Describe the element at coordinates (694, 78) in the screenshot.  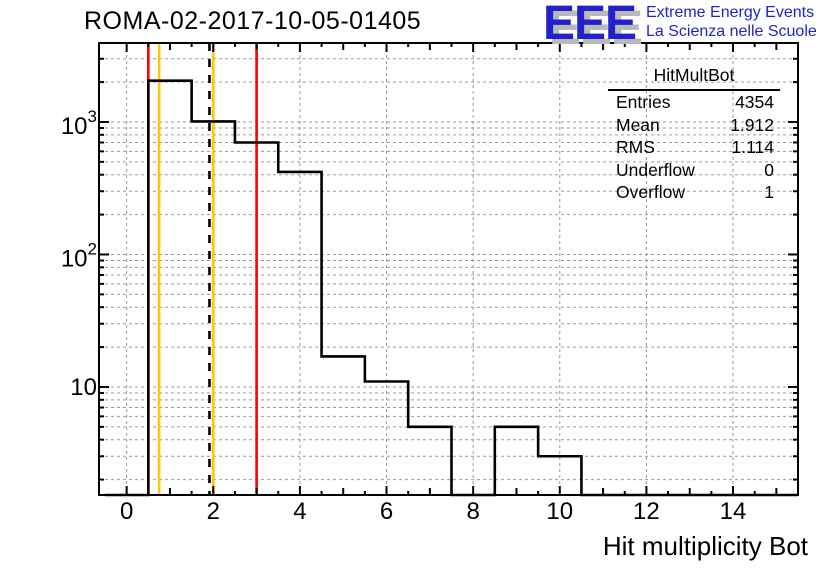
I see `stats-box-title: HitMultBot` at that location.